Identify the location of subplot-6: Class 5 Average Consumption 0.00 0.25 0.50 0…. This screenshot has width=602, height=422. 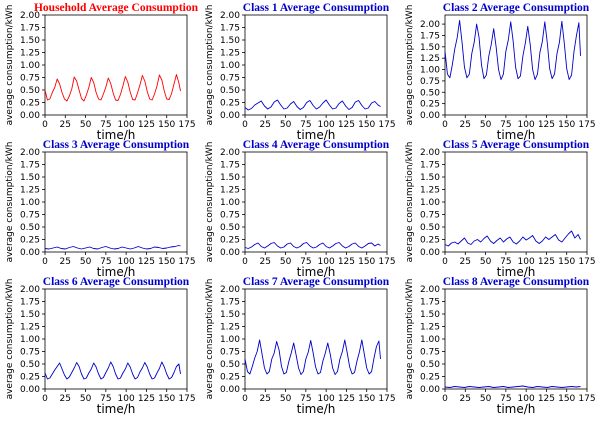
(500, 209).